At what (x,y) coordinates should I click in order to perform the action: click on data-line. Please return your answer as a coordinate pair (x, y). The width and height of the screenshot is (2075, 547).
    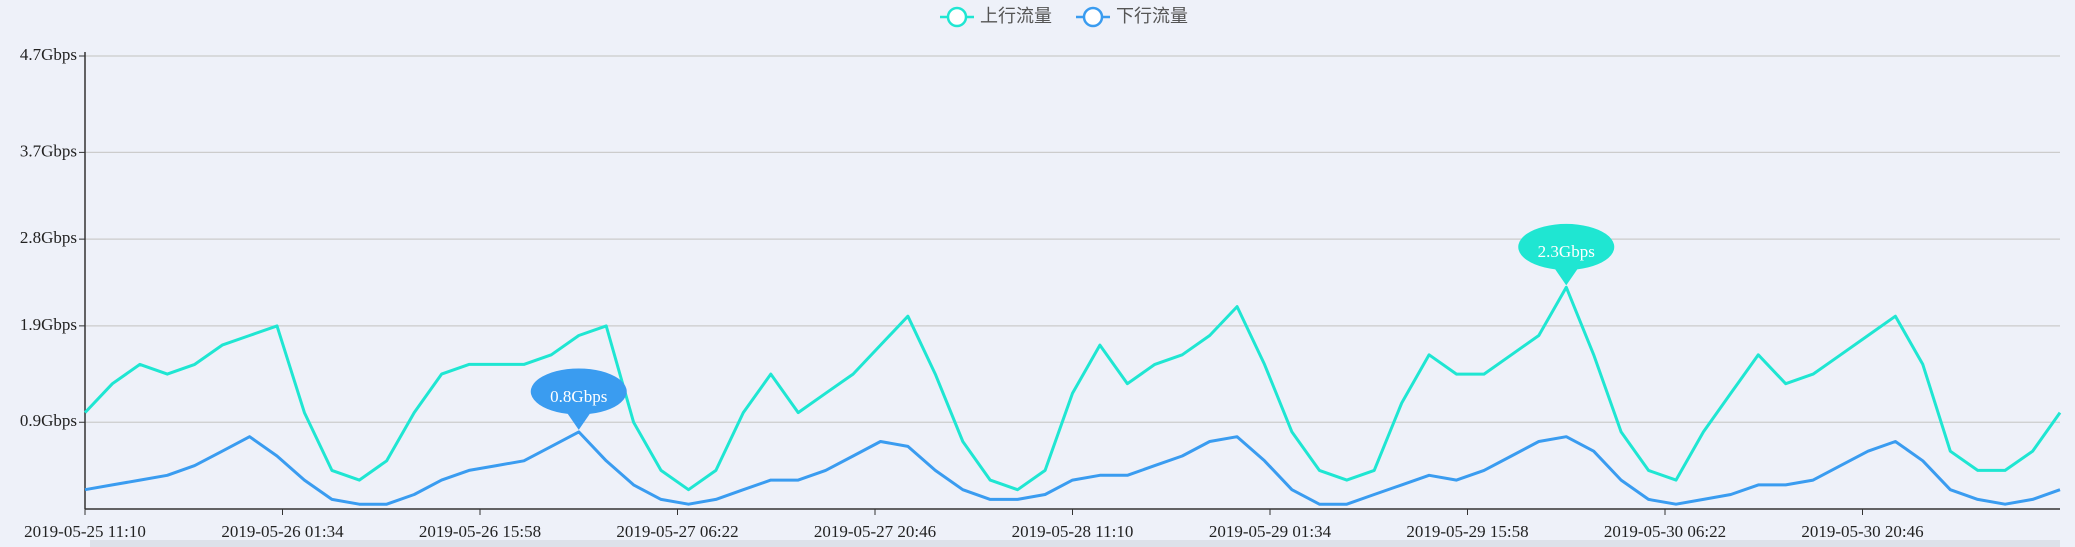
    Looking at the image, I should click on (1072, 468).